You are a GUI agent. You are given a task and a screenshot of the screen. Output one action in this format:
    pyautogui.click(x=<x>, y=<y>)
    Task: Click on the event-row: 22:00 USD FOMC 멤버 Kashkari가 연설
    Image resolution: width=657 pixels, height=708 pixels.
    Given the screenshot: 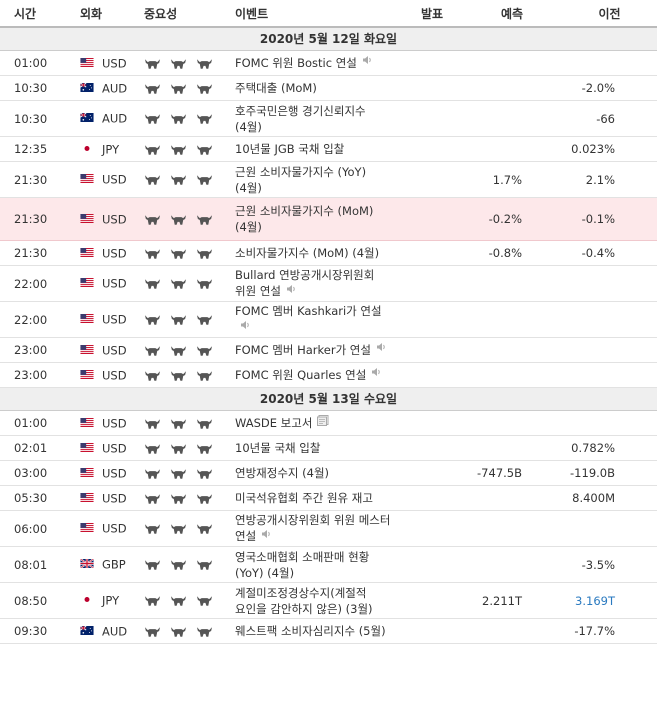 What is the action you would take?
    pyautogui.click(x=328, y=319)
    